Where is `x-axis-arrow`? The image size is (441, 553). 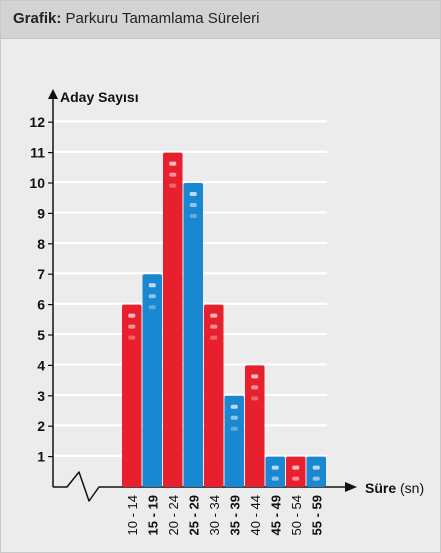 x-axis-arrow is located at coordinates (351, 487).